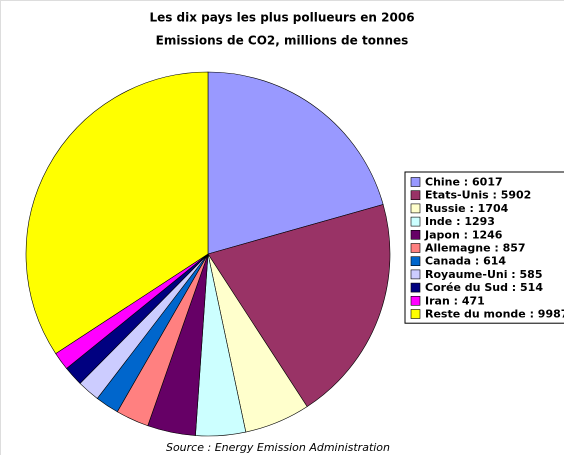 The width and height of the screenshot is (564, 455). What do you see at coordinates (467, 208) in the screenshot?
I see `legend-label: Russie : 1704` at bounding box center [467, 208].